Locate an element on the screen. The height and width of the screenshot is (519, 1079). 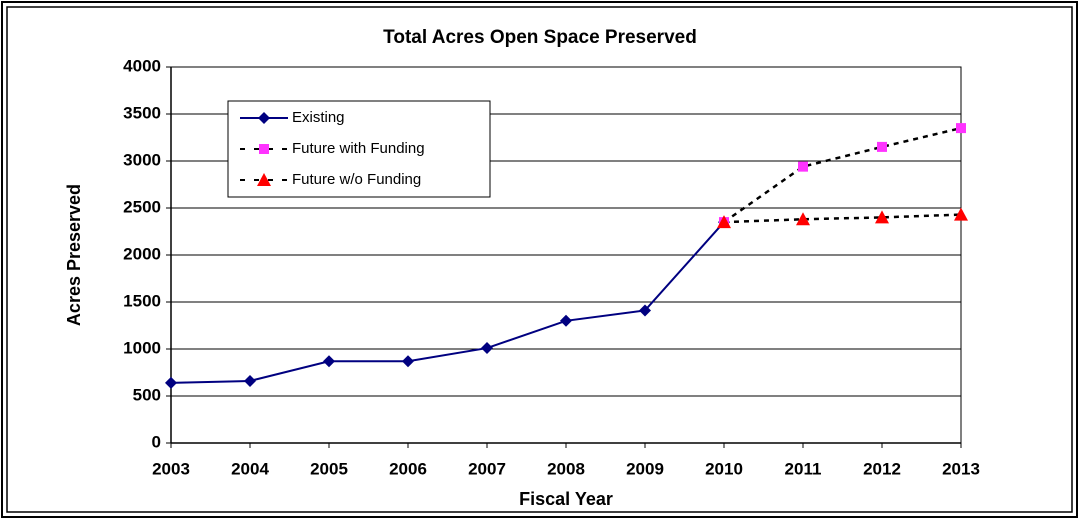
x-tick-label: 2005 is located at coordinates (329, 468).